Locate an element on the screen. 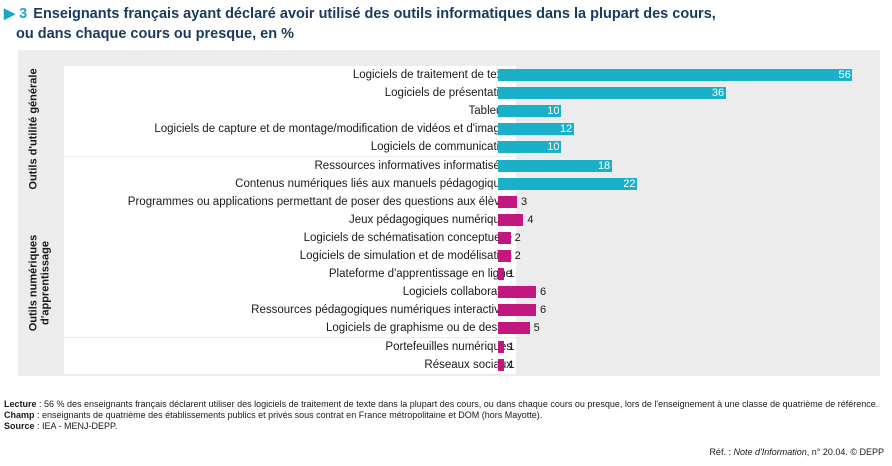 This screenshot has height=466, width=892. category-row: Logiciels de présentation is located at coordinates (290, 93).